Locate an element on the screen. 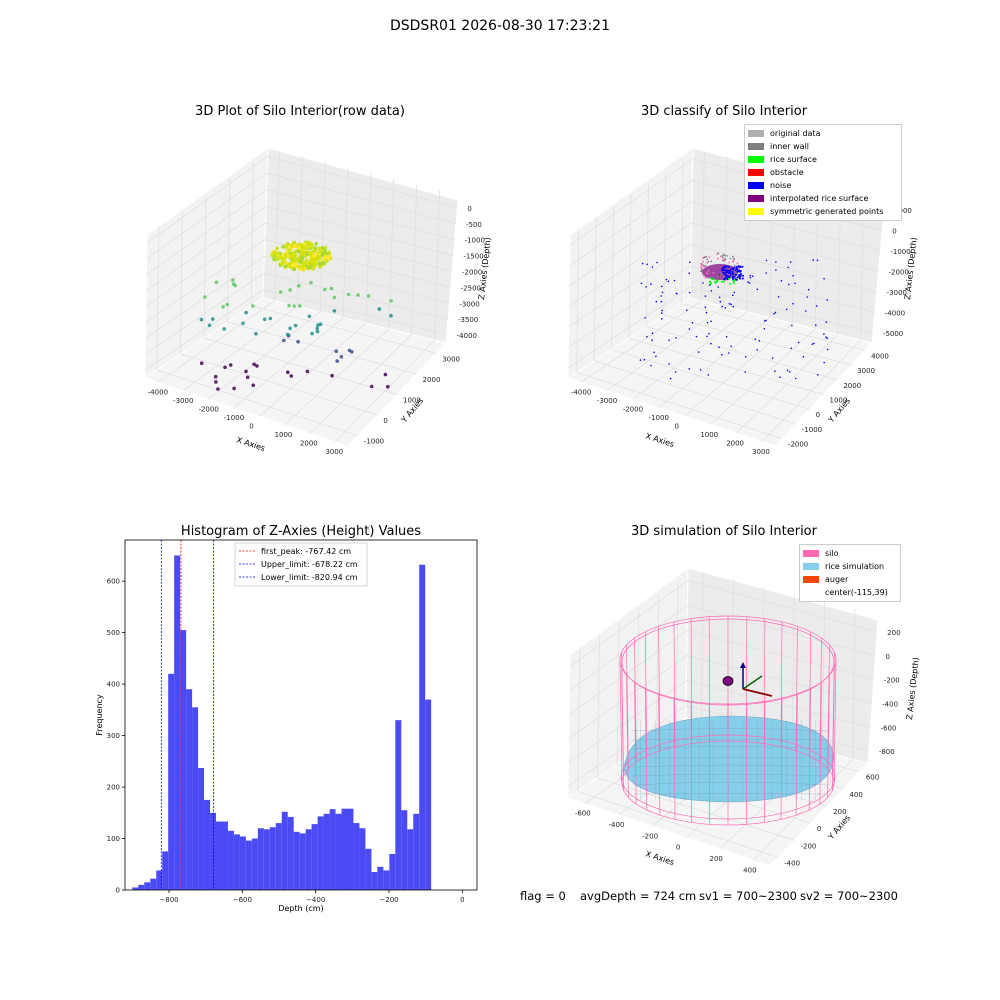 The width and height of the screenshot is (1000, 1000). legend-swatch is located at coordinates (756, 146).